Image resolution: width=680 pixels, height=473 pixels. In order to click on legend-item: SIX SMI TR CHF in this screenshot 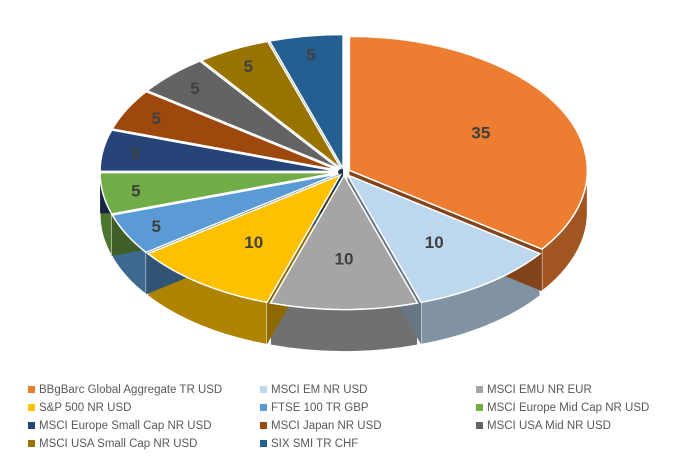, I will do `click(368, 443)`.